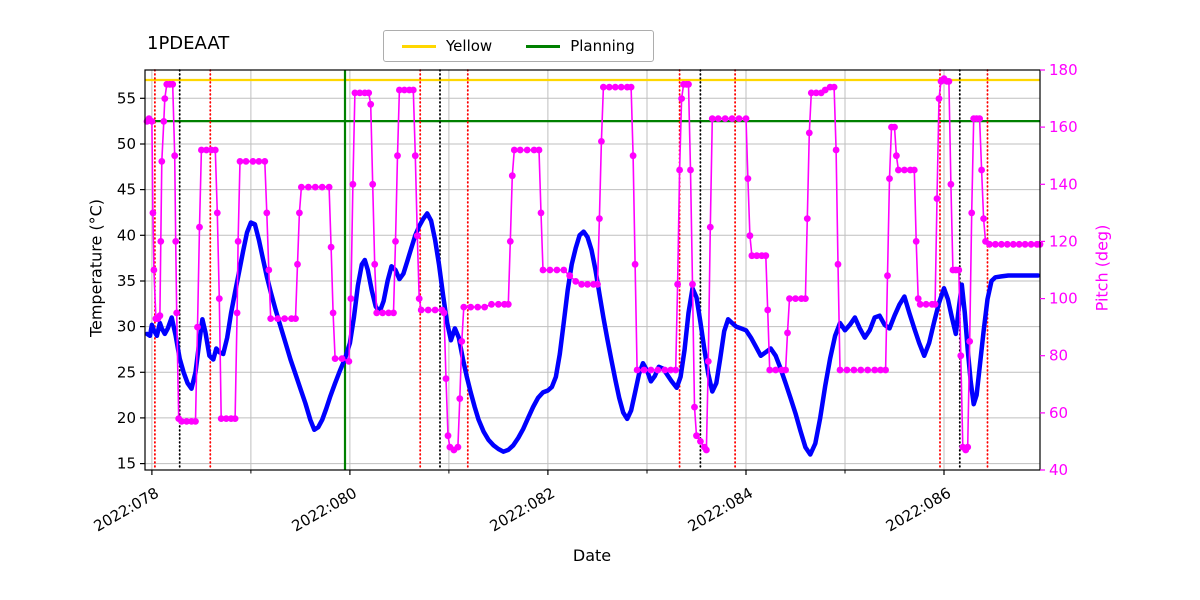 Image resolution: width=1200 pixels, height=600 pixels. Describe the element at coordinates (918, 510) in the screenshot. I see `svg-text: 2022:086` at that location.